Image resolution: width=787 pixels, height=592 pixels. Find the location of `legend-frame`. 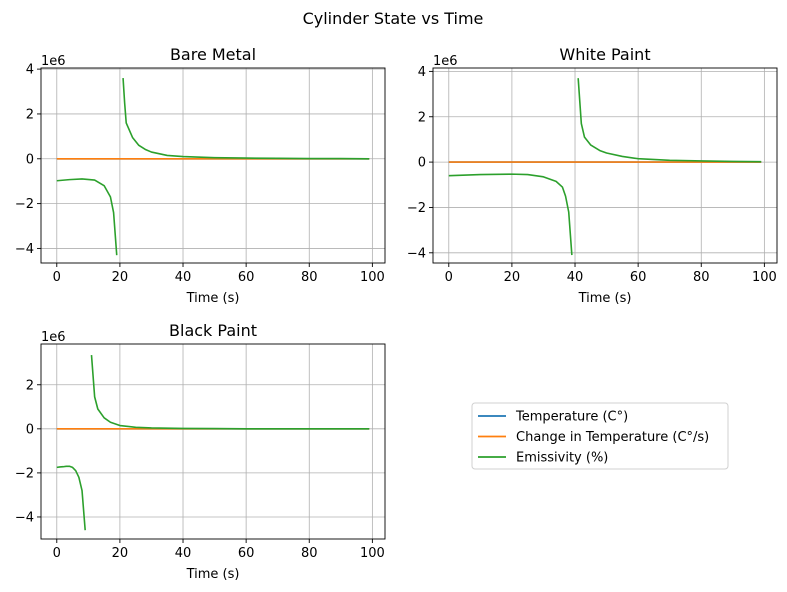

legend-frame is located at coordinates (600, 436).